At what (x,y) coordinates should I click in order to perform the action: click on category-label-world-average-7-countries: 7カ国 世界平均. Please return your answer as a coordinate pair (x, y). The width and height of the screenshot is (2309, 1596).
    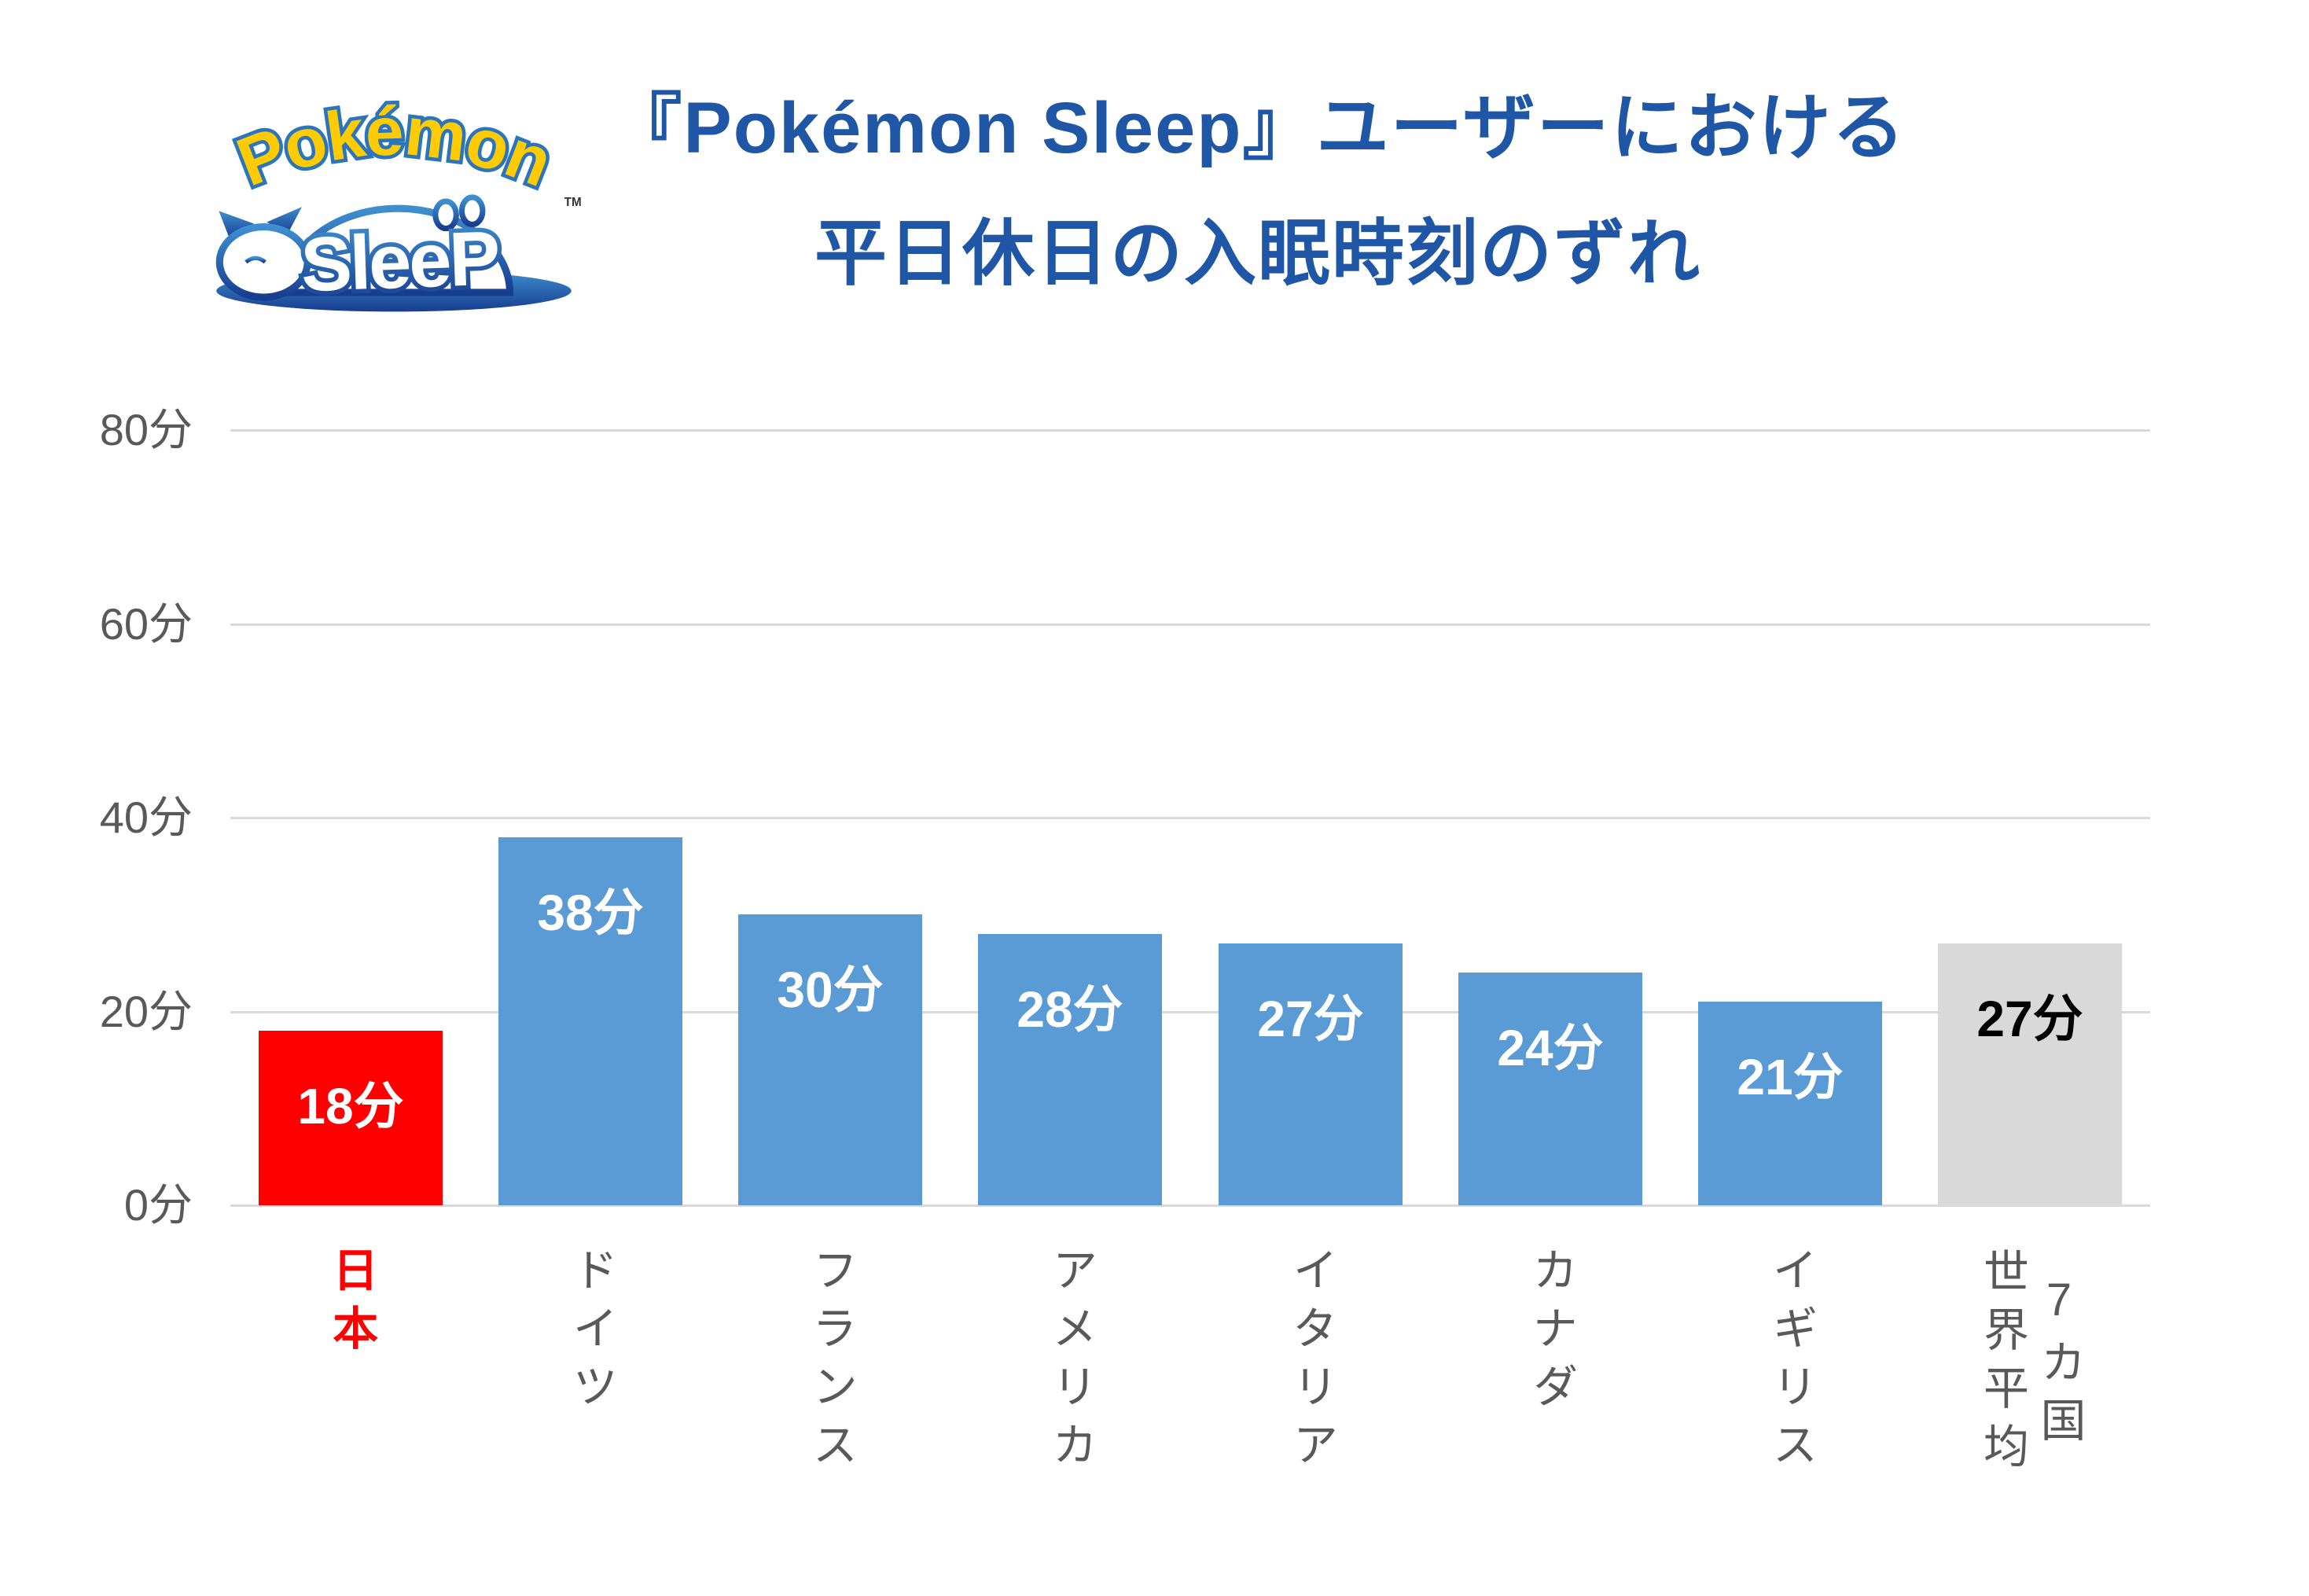
    Looking at the image, I should click on (2030, 1364).